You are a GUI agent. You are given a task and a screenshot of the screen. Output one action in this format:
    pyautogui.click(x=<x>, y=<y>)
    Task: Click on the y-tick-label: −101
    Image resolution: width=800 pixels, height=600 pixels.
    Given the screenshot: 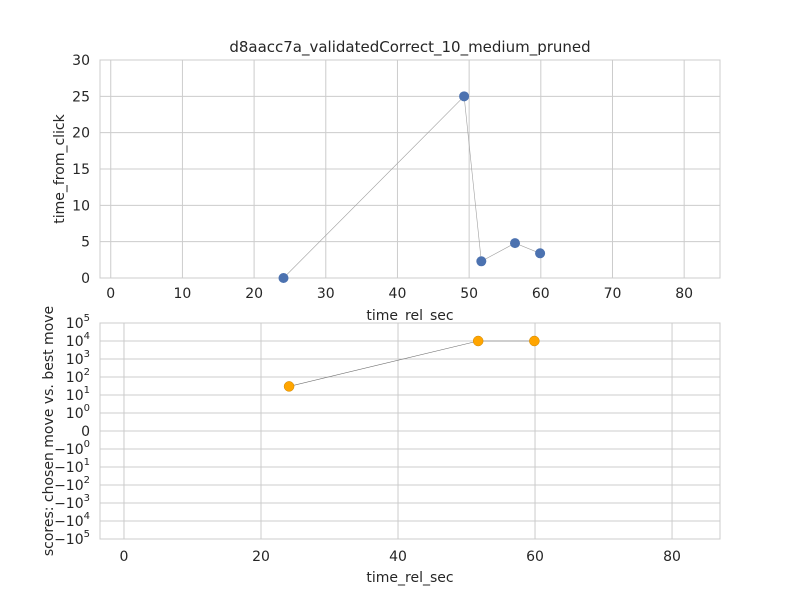 What is the action you would take?
    pyautogui.click(x=72, y=466)
    